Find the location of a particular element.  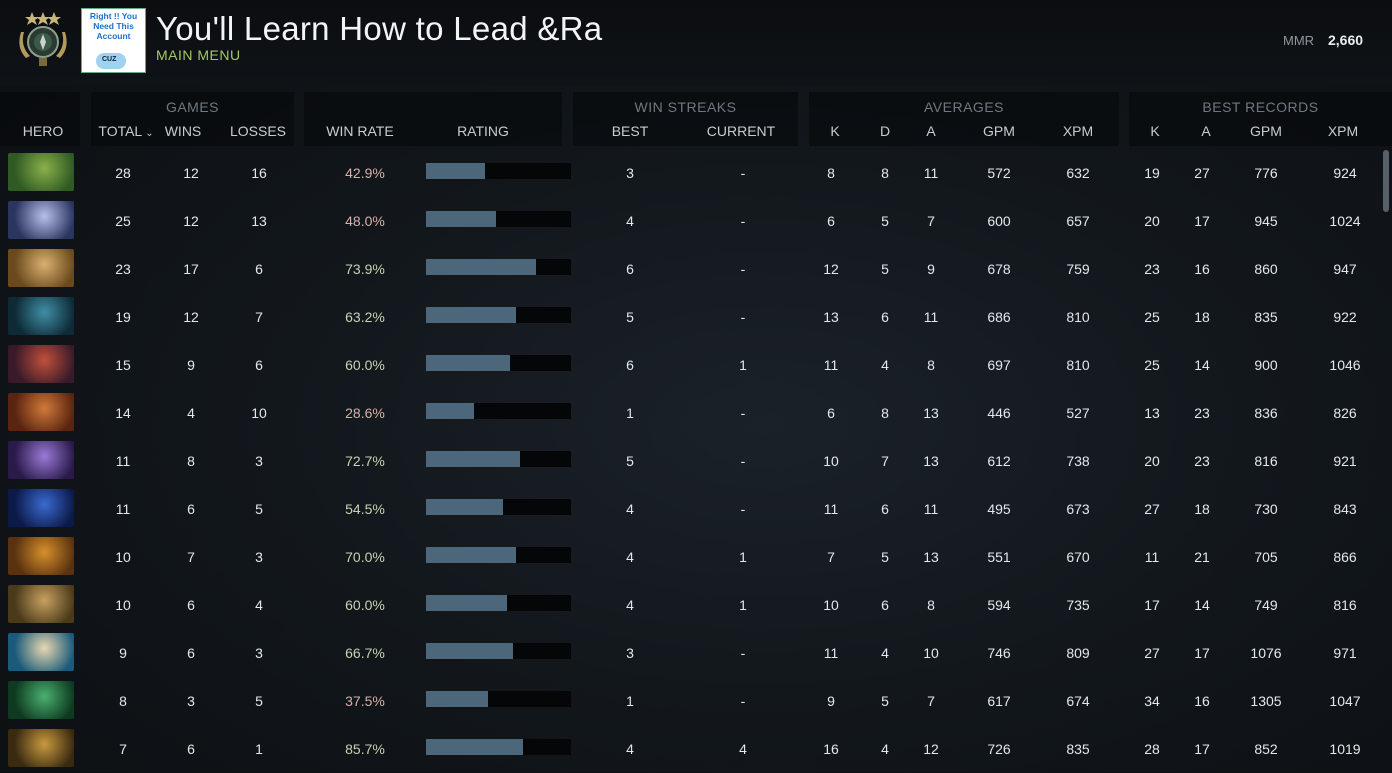

column-header-best-streak: BEST is located at coordinates (630, 131).